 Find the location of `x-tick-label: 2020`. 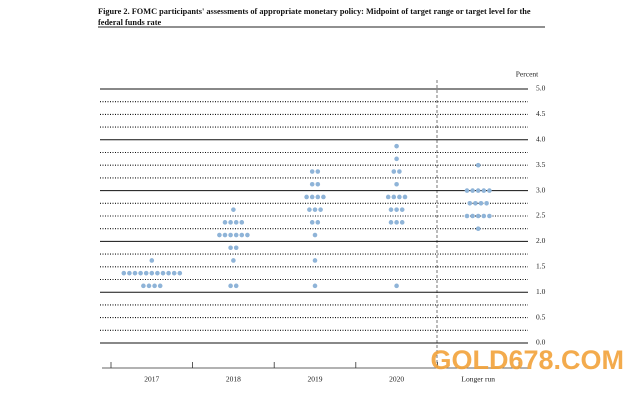

x-tick-label: 2020 is located at coordinates (396, 379).